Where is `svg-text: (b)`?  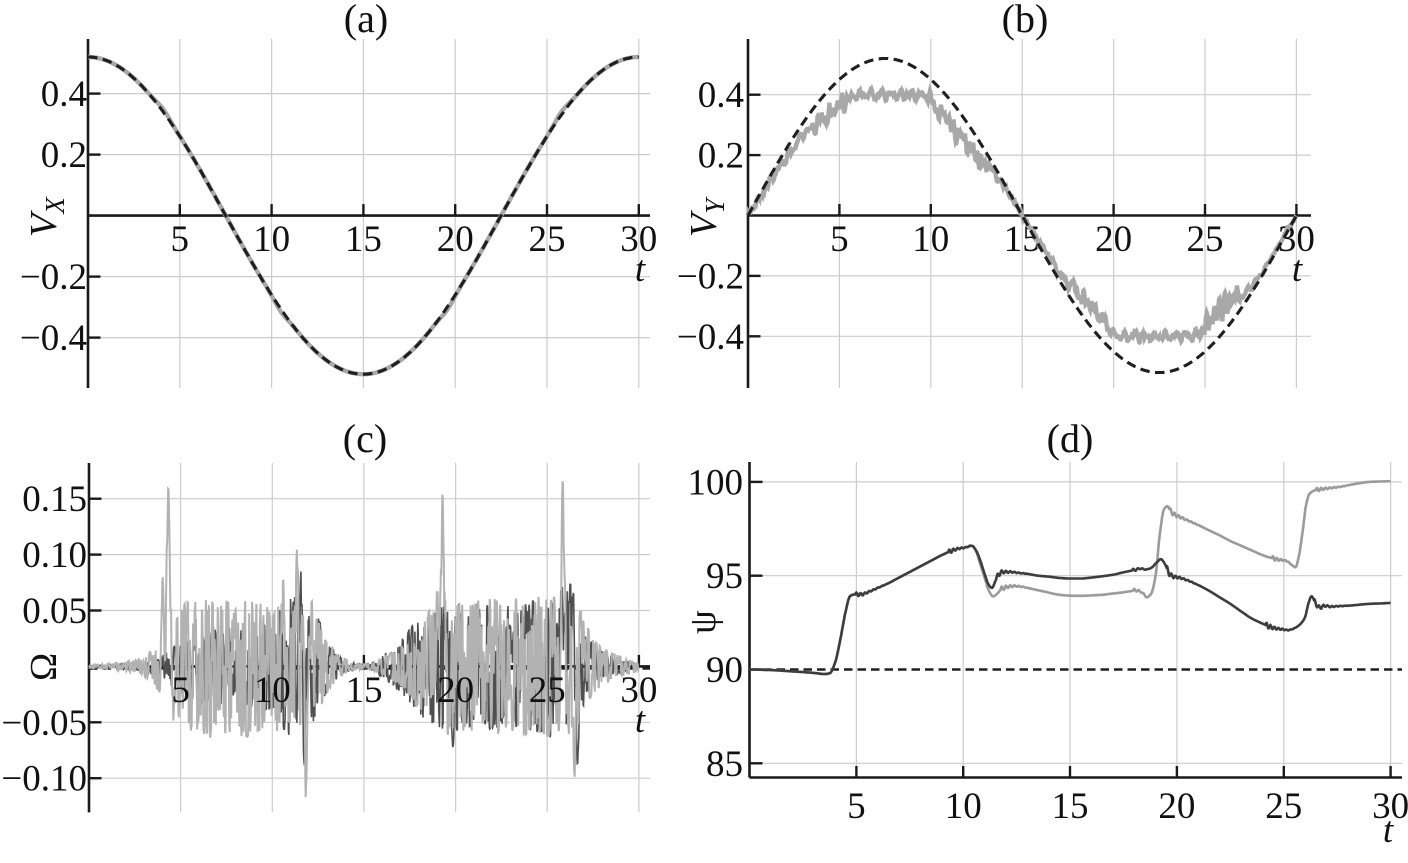
svg-text: (b) is located at coordinates (1025, 20).